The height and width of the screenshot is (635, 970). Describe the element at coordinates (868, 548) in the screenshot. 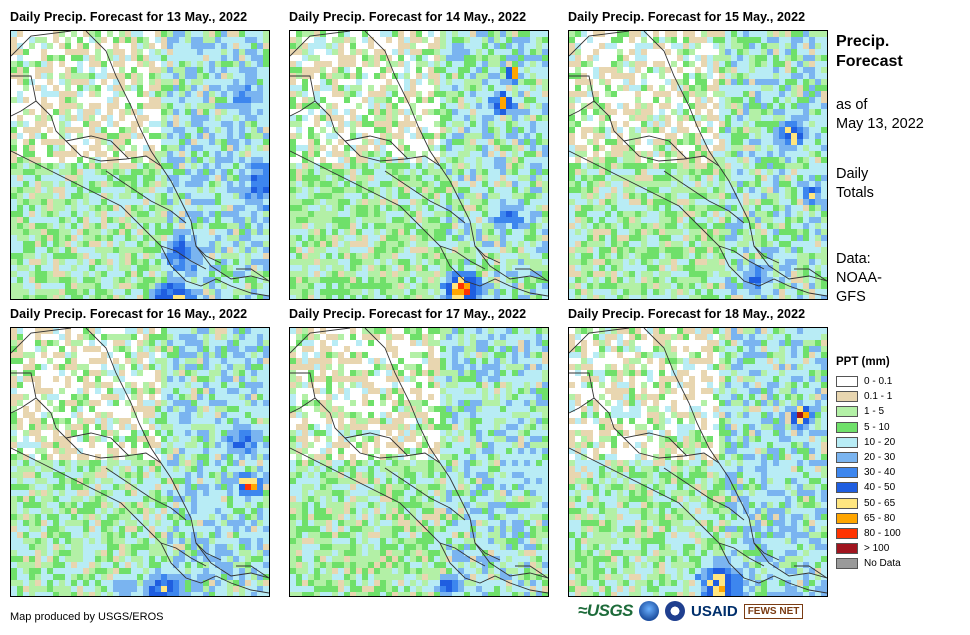

I see `legend-item: > 100` at that location.